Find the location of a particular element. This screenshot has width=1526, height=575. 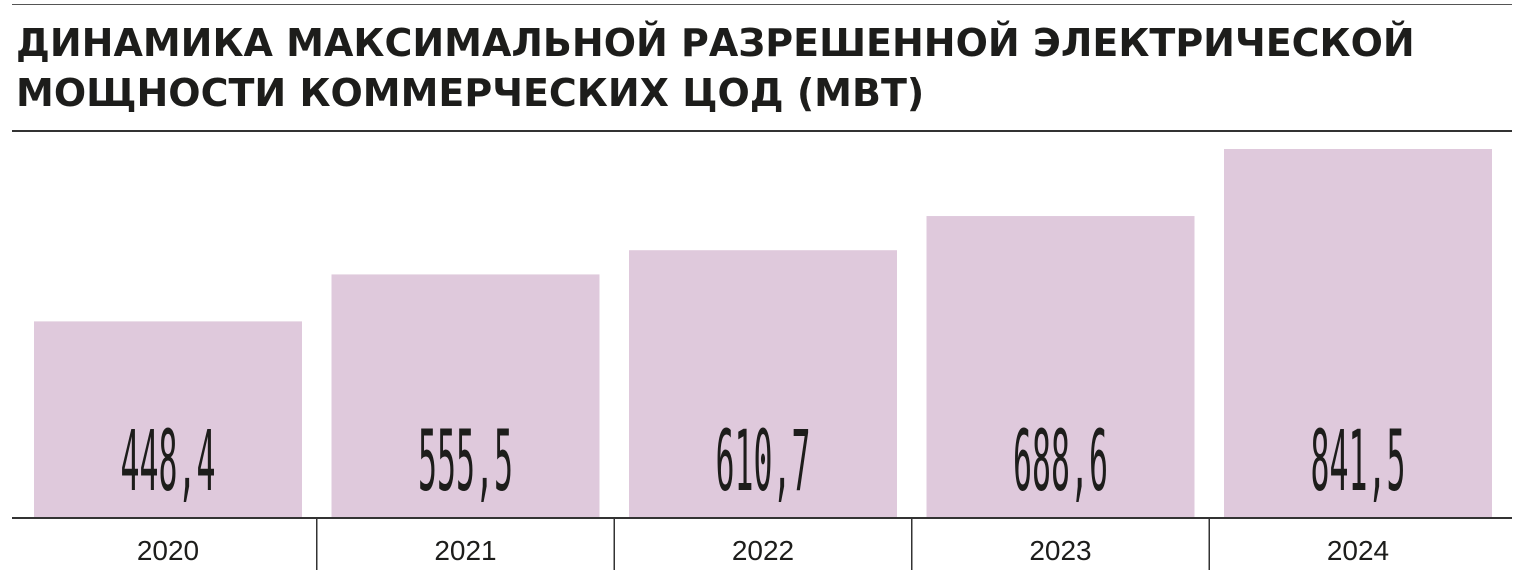

x-axis-separators is located at coordinates (763, 544).